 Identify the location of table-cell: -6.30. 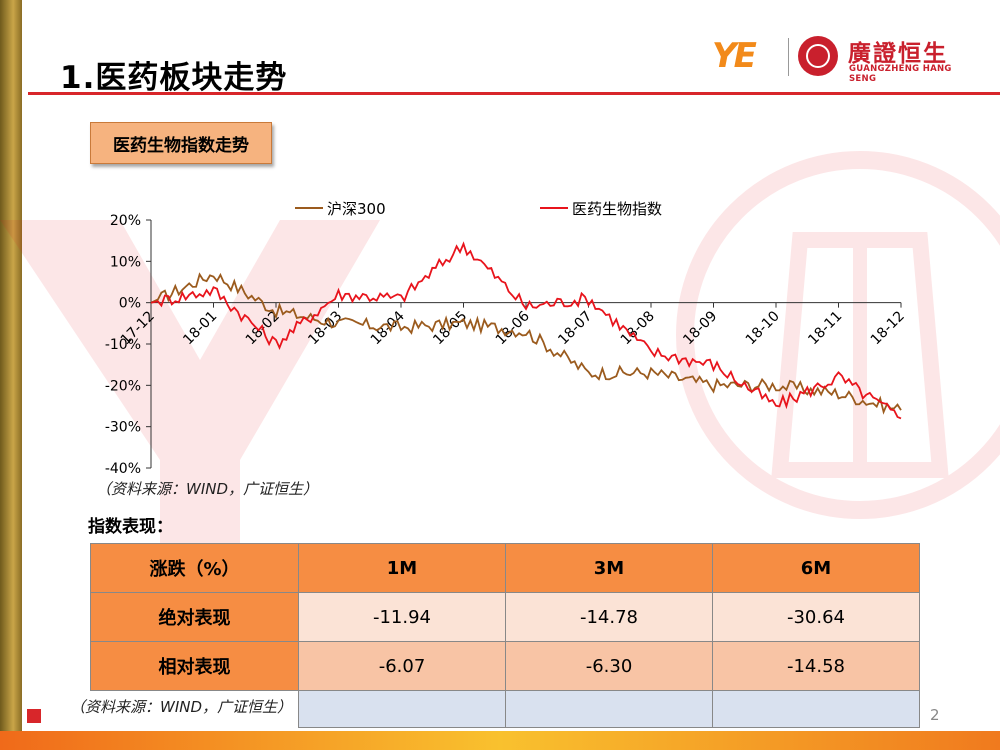
(609, 666).